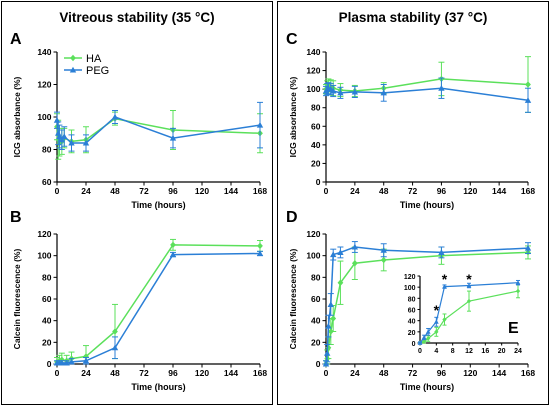 This screenshot has width=550, height=407. I want to click on legend-marker-ha, so click(73, 58).